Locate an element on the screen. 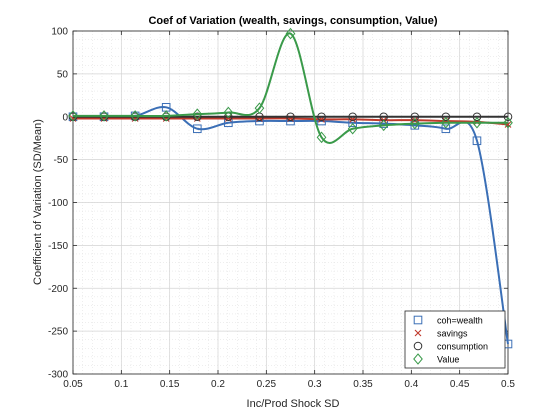  x-tick-label: 0.15 is located at coordinates (170, 384).